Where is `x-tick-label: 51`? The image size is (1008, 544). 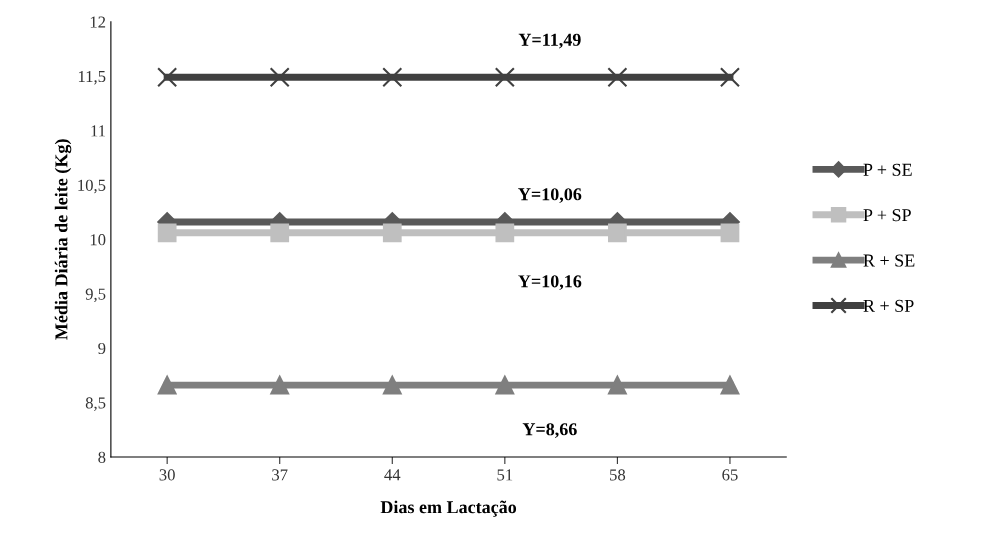
x-tick-label: 51 is located at coordinates (505, 475).